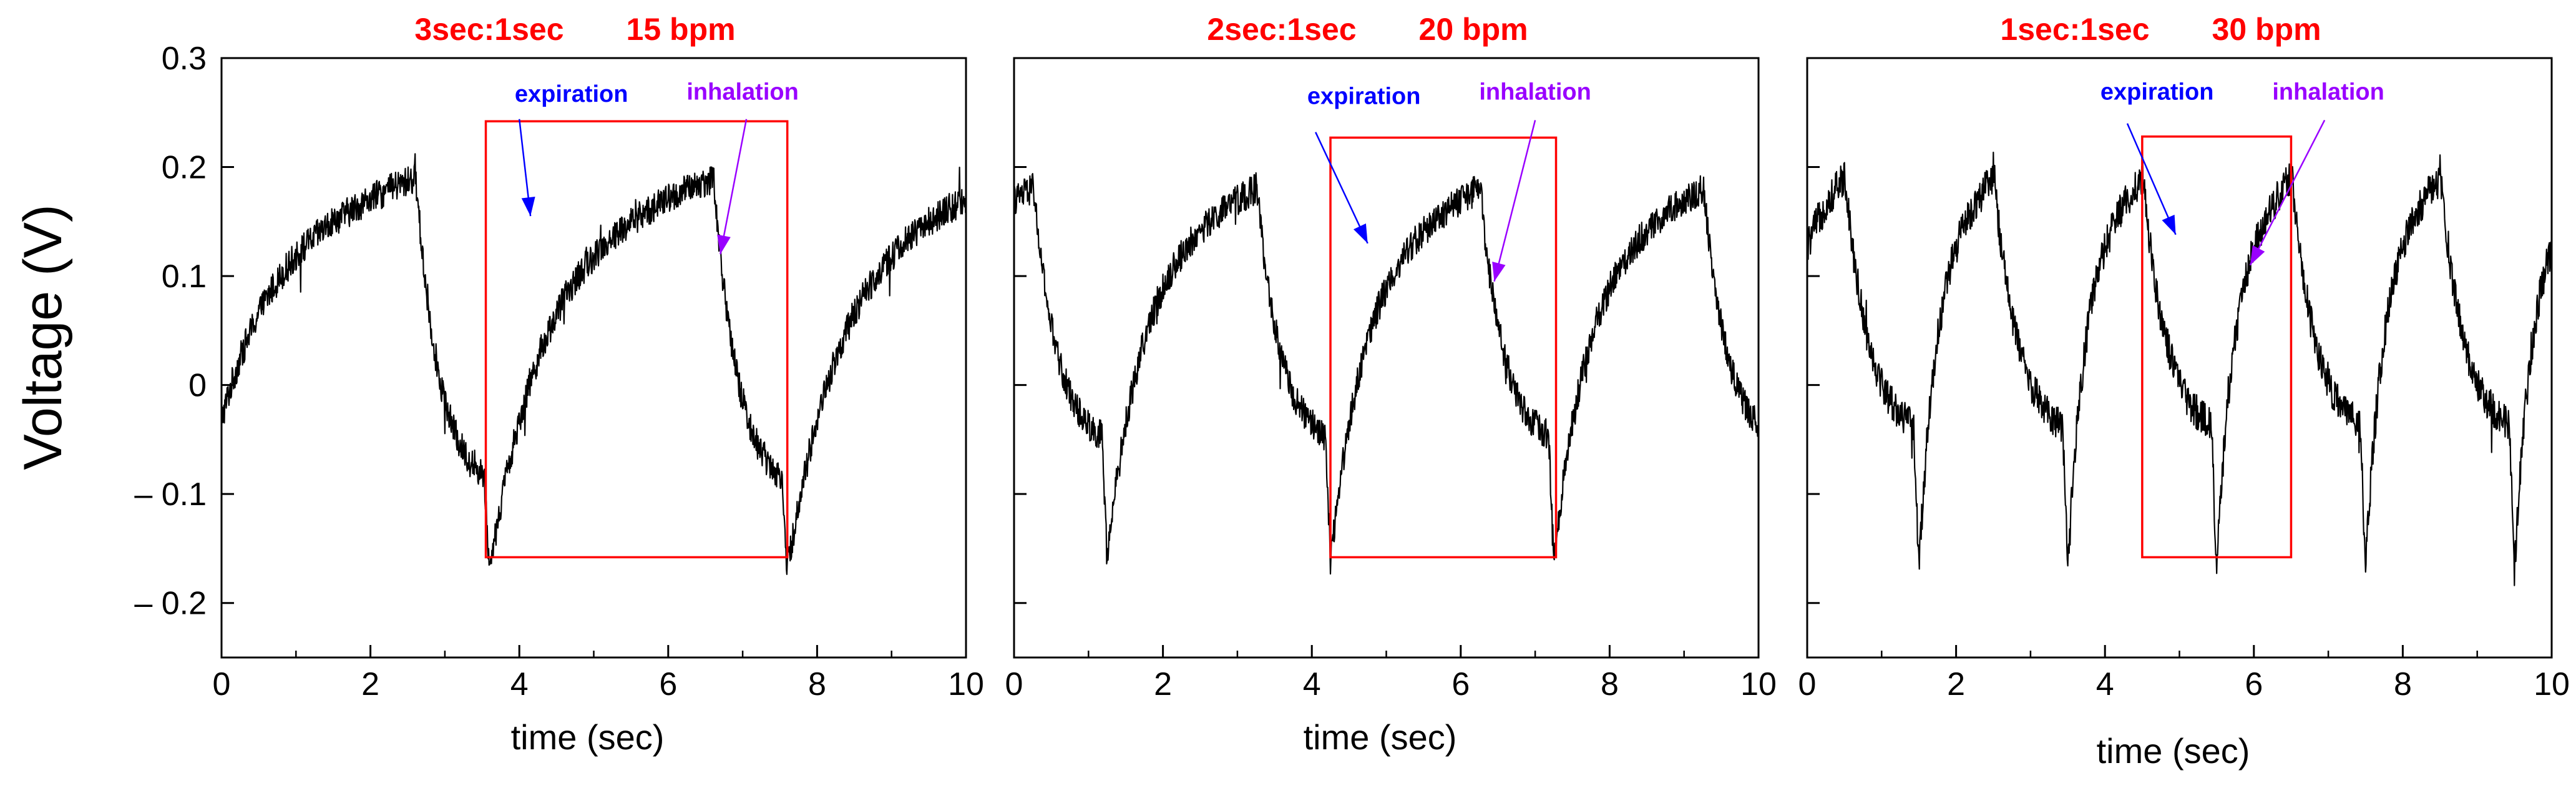 Image resolution: width=2576 pixels, height=788 pixels. What do you see at coordinates (43, 337) in the screenshot?
I see `y-axis-title: Voltage (V)` at bounding box center [43, 337].